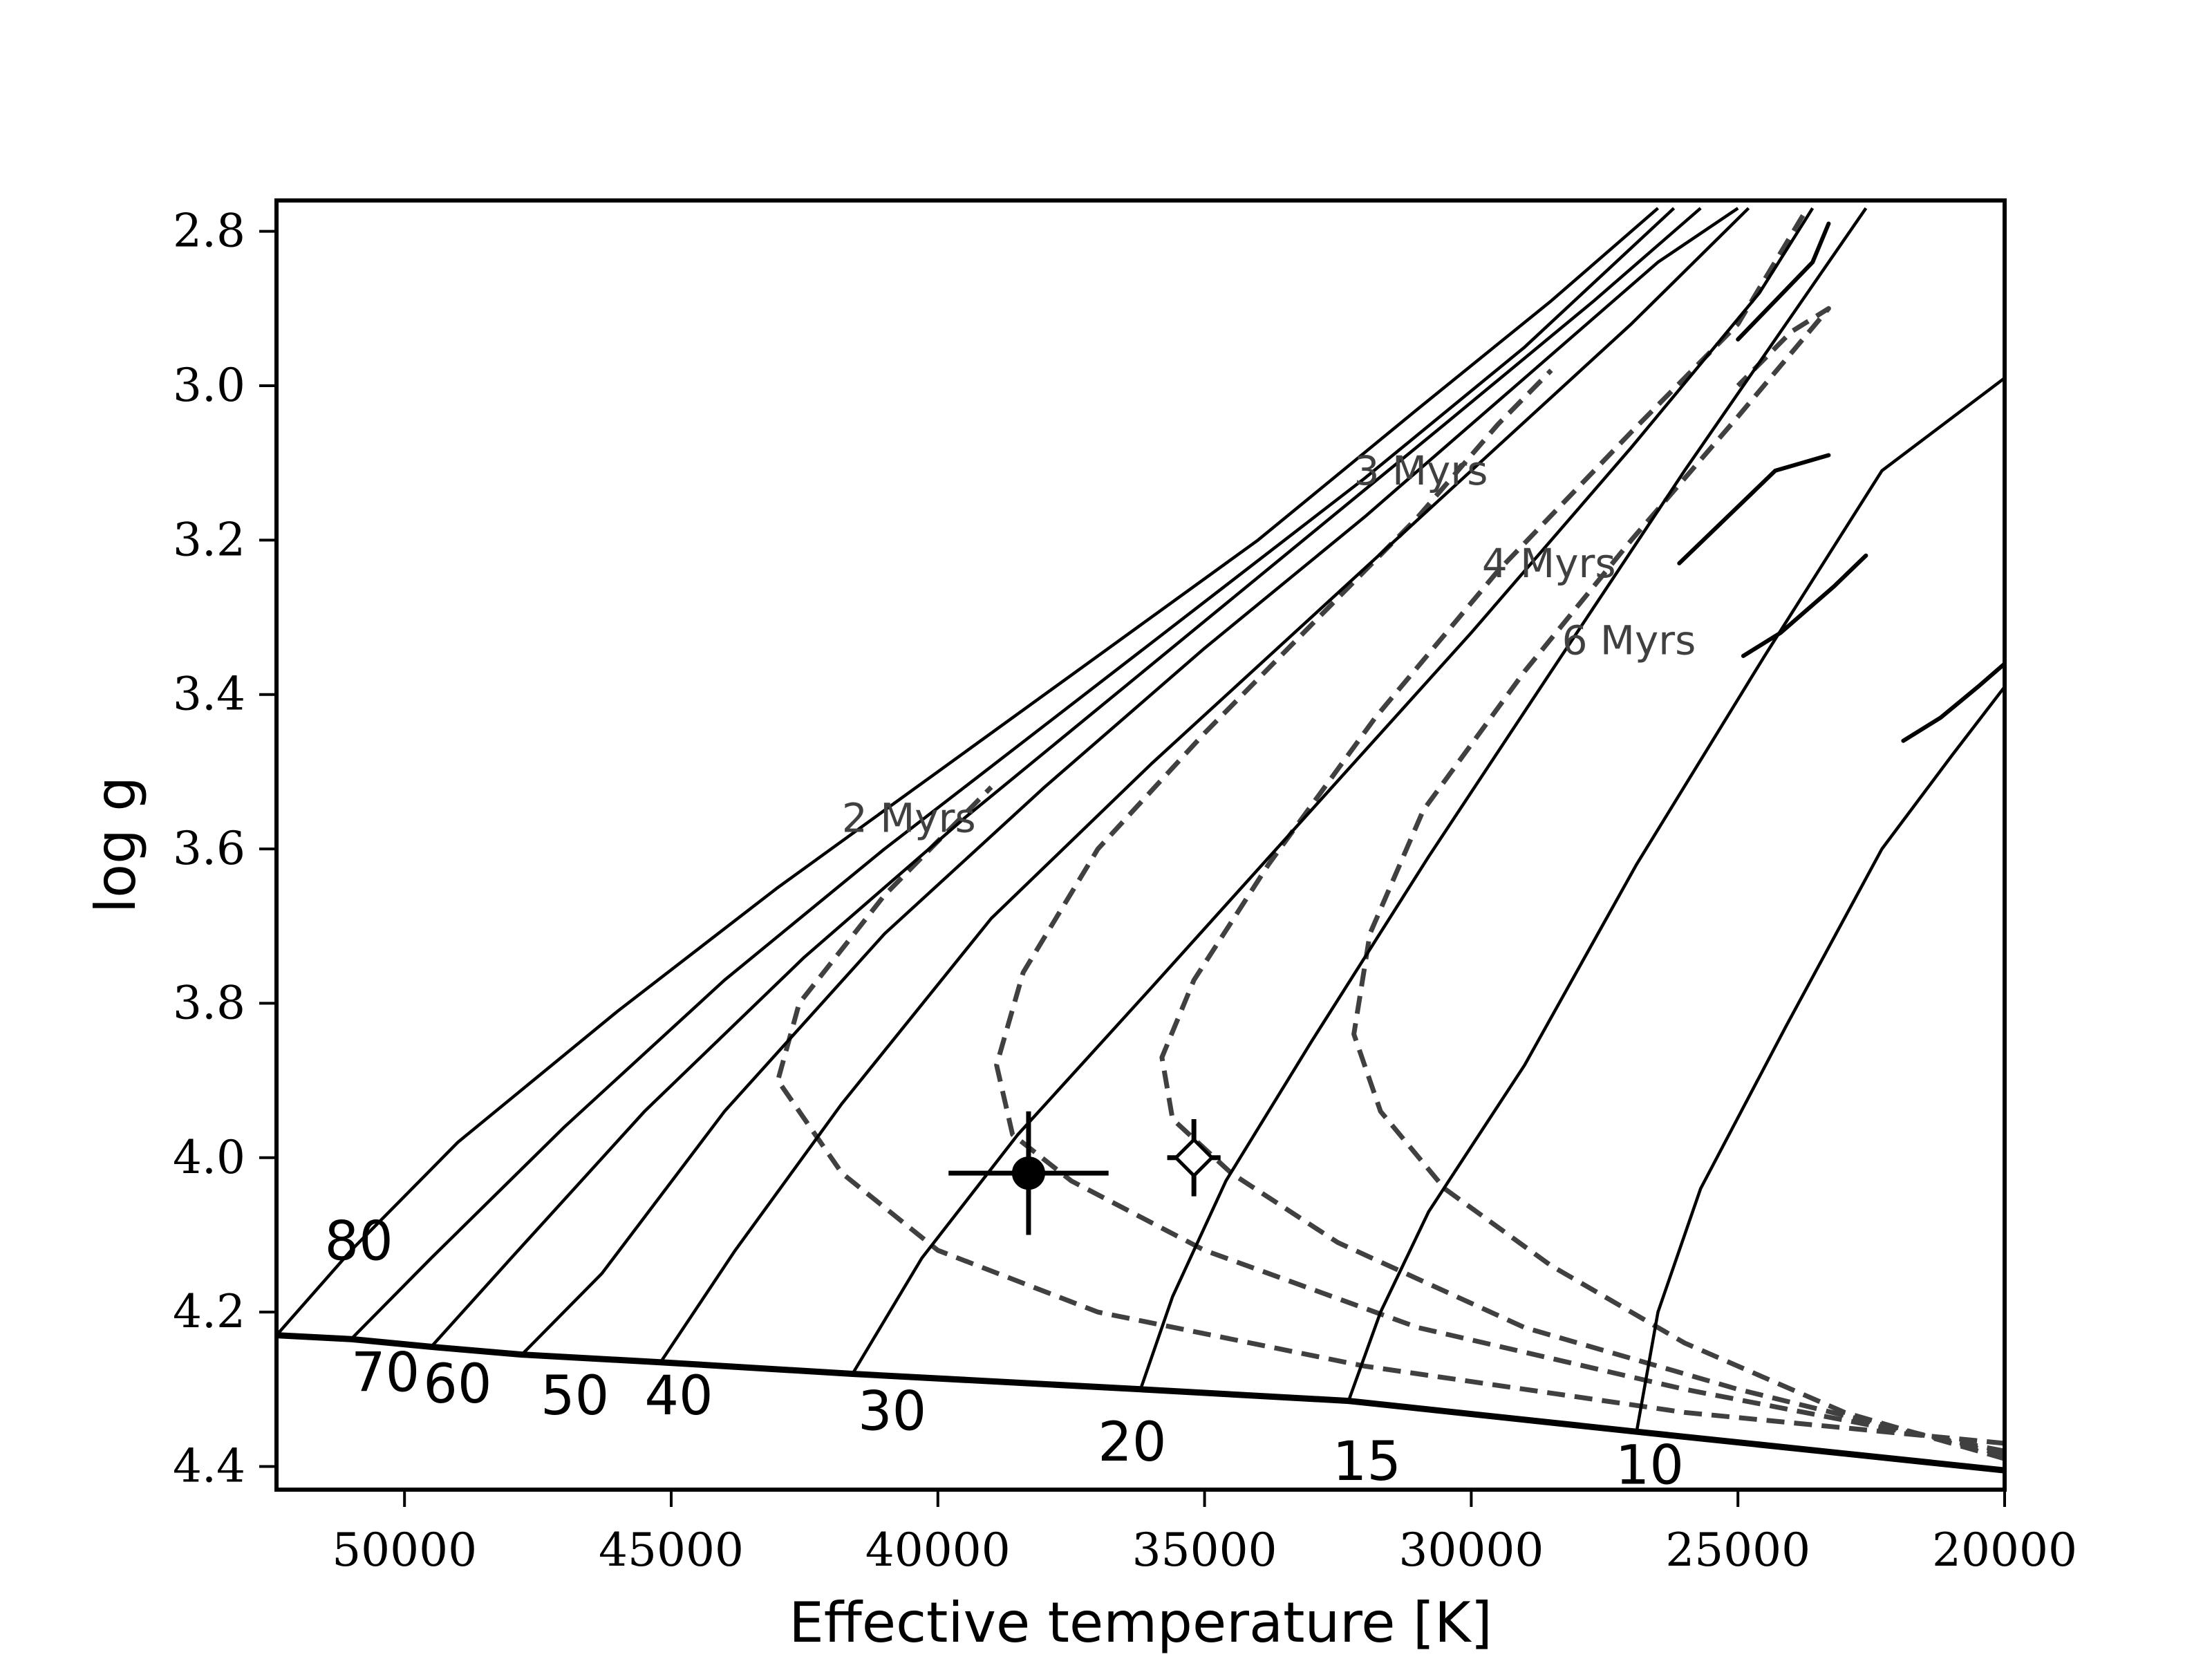  What do you see at coordinates (1140, 1403) in the screenshot?
I see `zams-line` at bounding box center [1140, 1403].